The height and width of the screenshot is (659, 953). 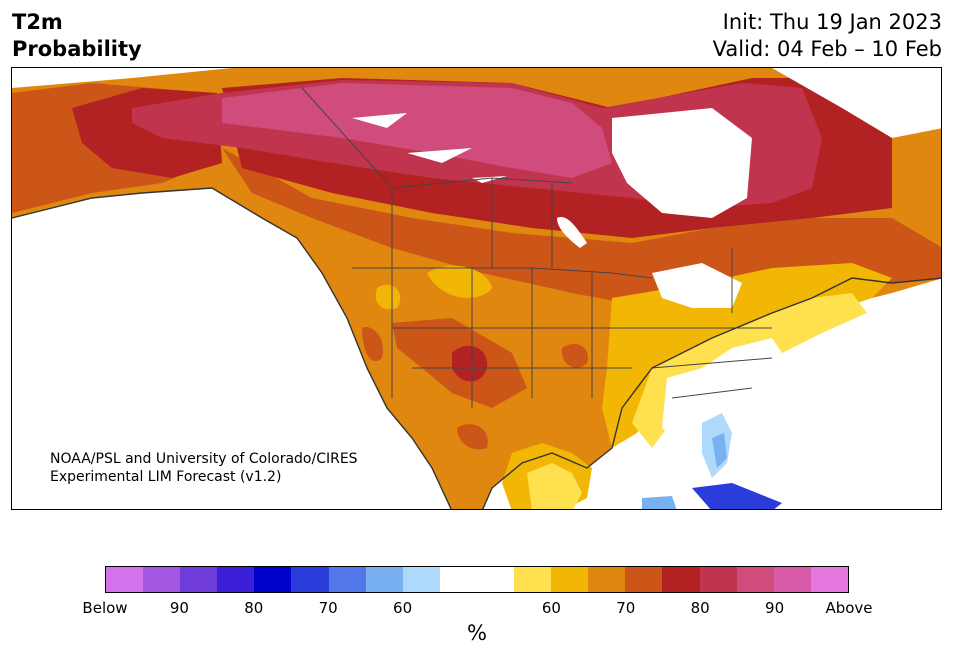 I want to click on lake-b, so click(x=439, y=155).